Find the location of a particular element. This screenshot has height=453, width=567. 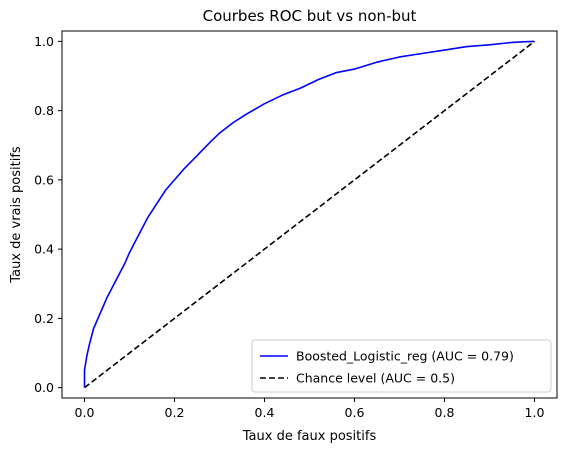

legend-entry-label: Chance level (AUC = 0.5) is located at coordinates (375, 378).